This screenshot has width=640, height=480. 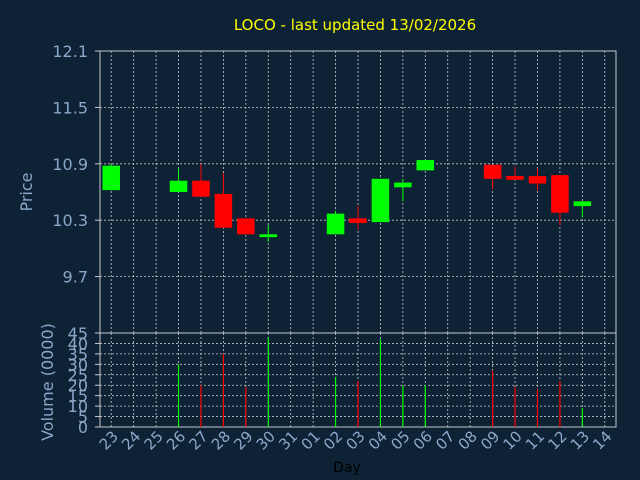 What do you see at coordinates (70, 51) in the screenshot?
I see `price-tick-label: 12.1` at bounding box center [70, 51].